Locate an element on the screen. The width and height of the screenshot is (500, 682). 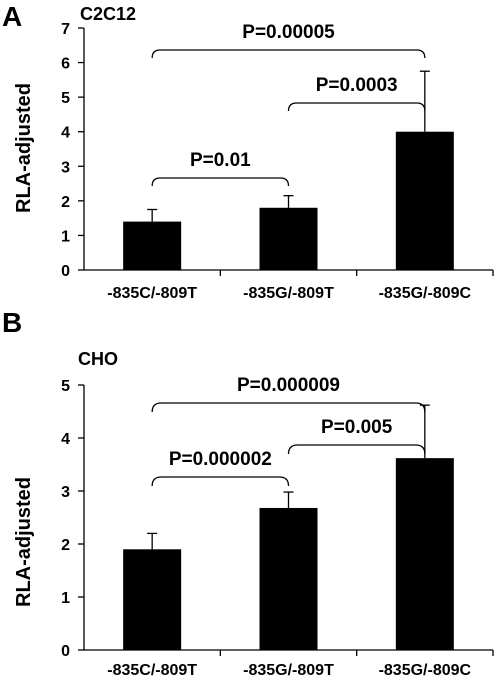
y-tick-label: 6 is located at coordinates (65, 64).